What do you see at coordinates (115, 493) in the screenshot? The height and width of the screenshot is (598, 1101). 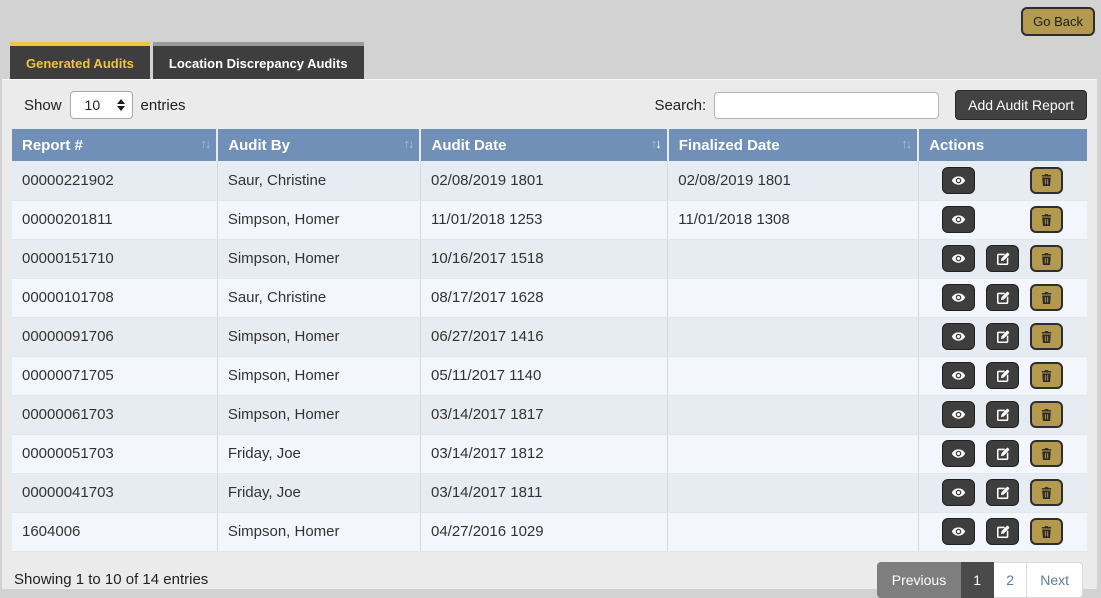 I see `cell-report-number: 00000041703` at bounding box center [115, 493].